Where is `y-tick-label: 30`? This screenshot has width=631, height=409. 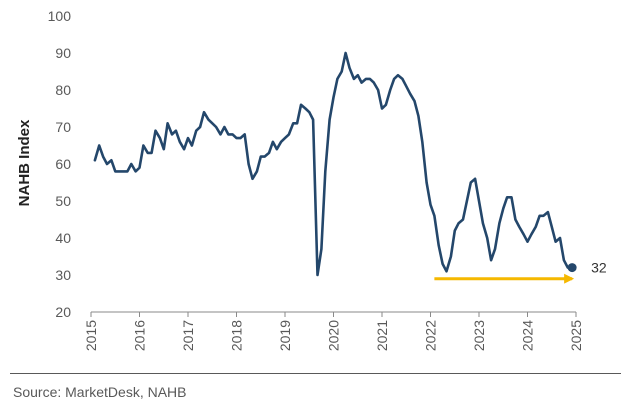 y-tick-label: 30 is located at coordinates (63, 275).